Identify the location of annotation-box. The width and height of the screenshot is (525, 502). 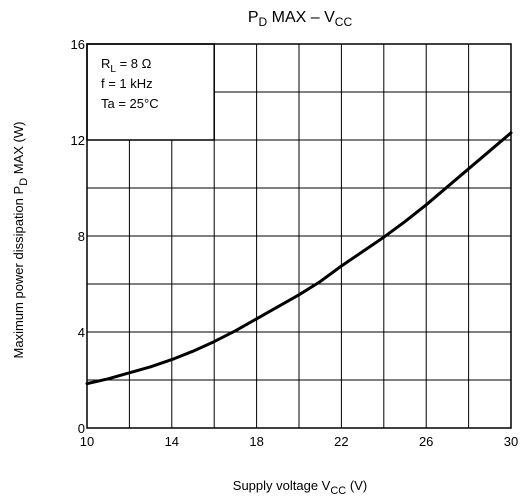
(150, 92).